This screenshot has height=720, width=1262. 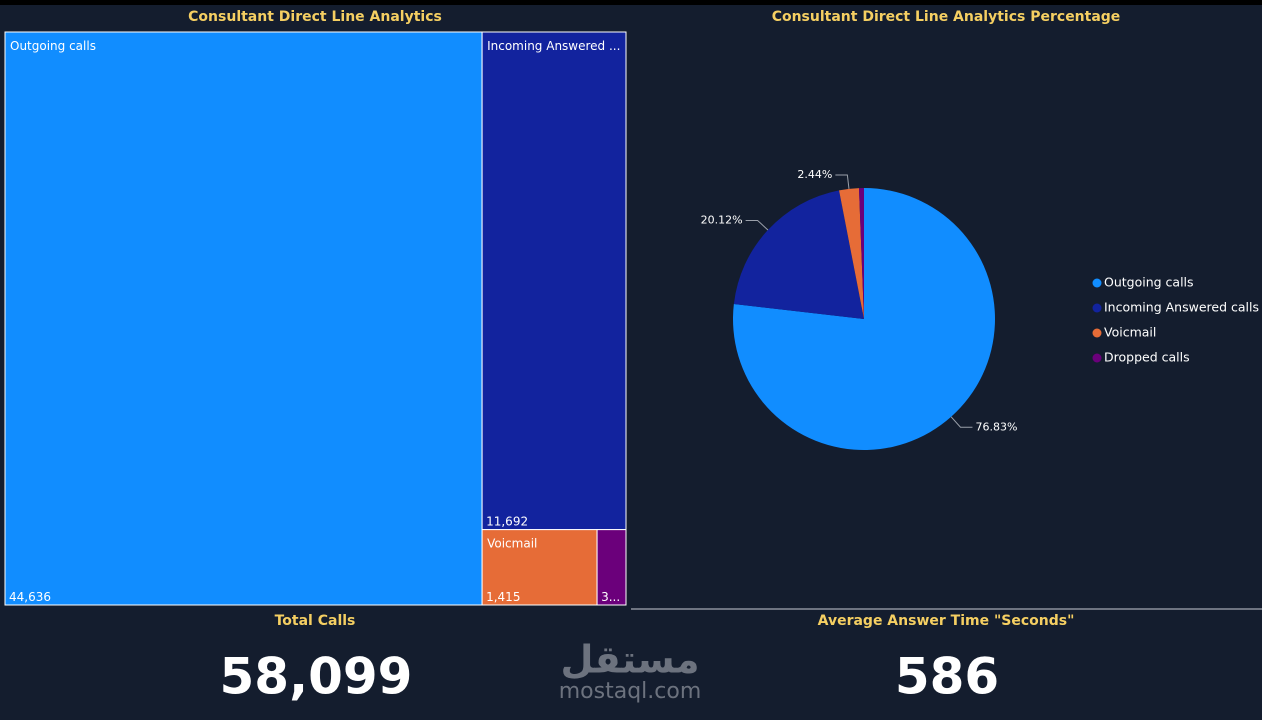 I want to click on watermark: مستقل, so click(x=630, y=660).